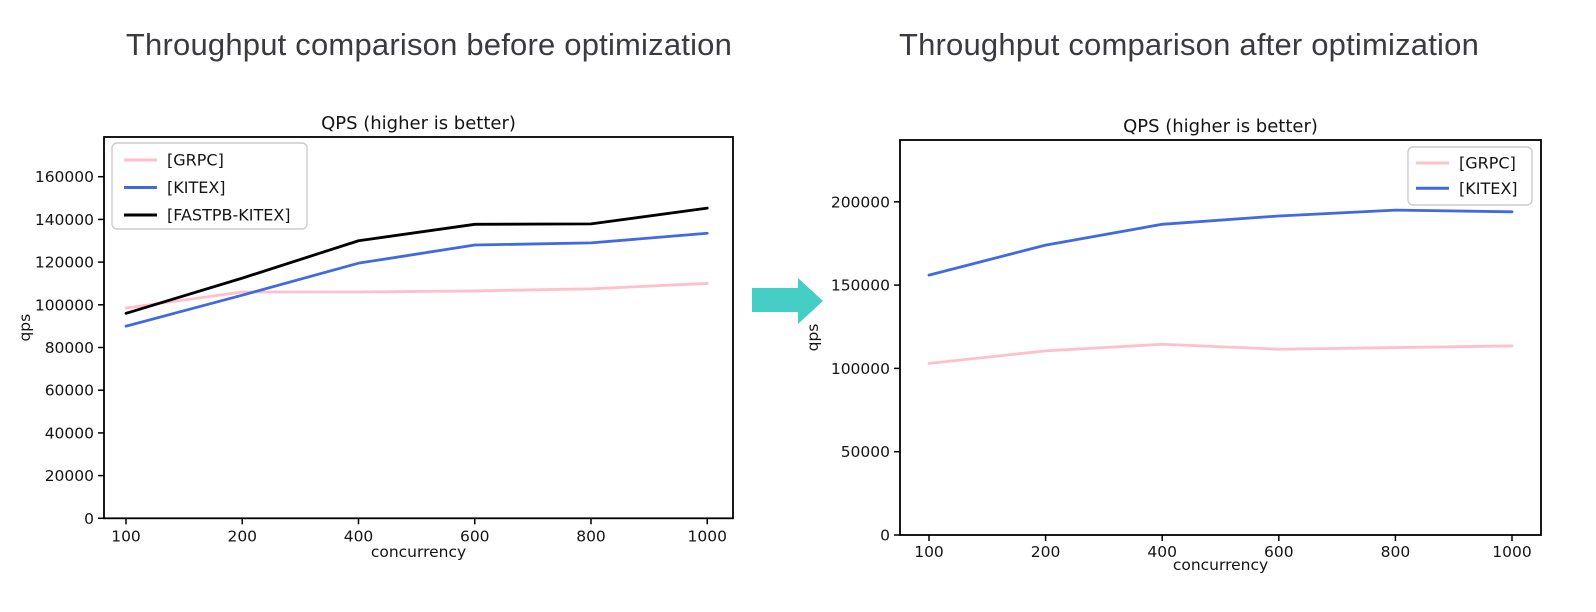 Image resolution: width=1596 pixels, height=612 pixels. What do you see at coordinates (860, 202) in the screenshot?
I see `y-tick-label: 200000` at bounding box center [860, 202].